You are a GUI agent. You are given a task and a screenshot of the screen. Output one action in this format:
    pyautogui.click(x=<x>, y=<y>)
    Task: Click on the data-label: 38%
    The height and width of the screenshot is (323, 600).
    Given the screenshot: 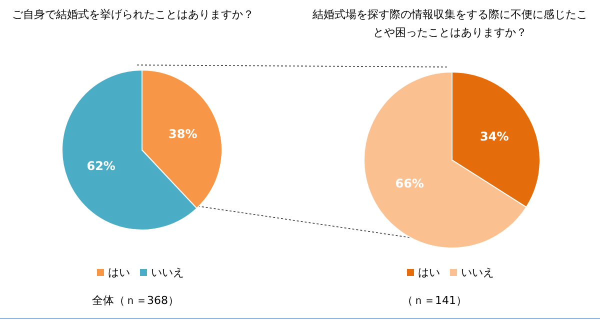 What is the action you would take?
    pyautogui.click(x=183, y=133)
    